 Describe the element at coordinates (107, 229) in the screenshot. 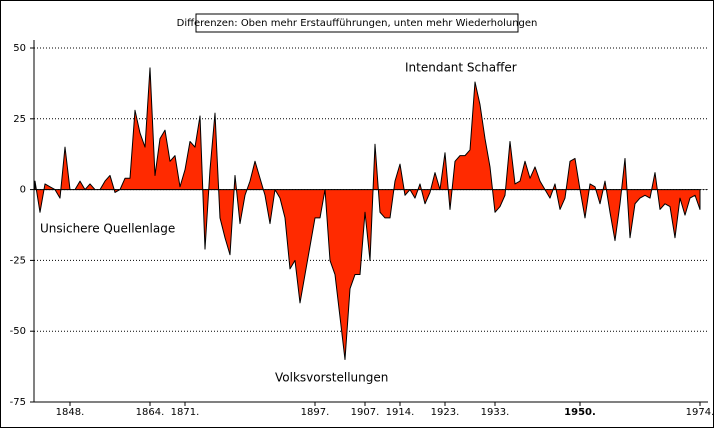

I see `annotation: Unsichere Quellenlage` at that location.